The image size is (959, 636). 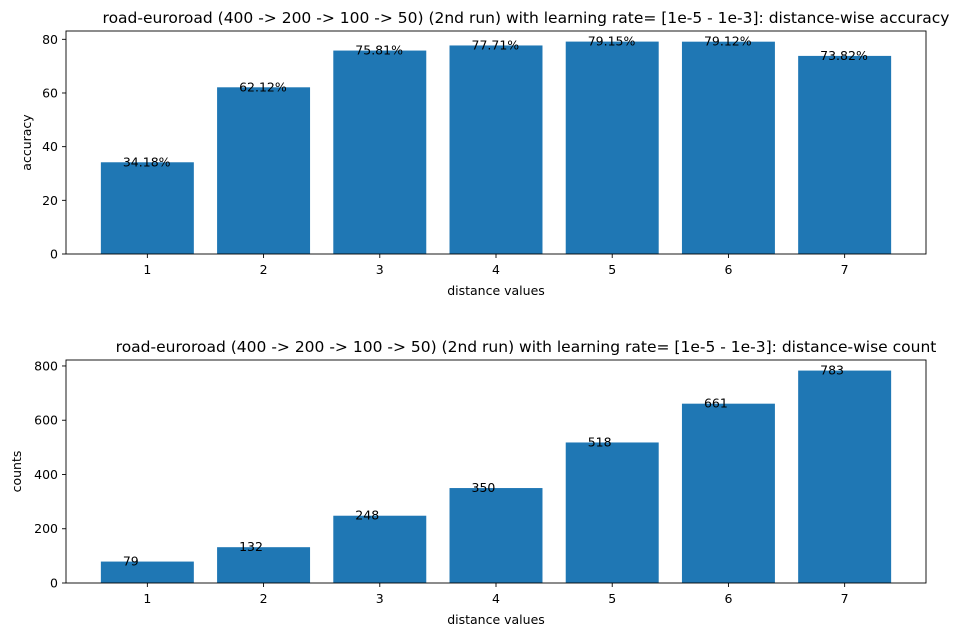 I want to click on y-tick-label: 400, so click(x=46, y=474).